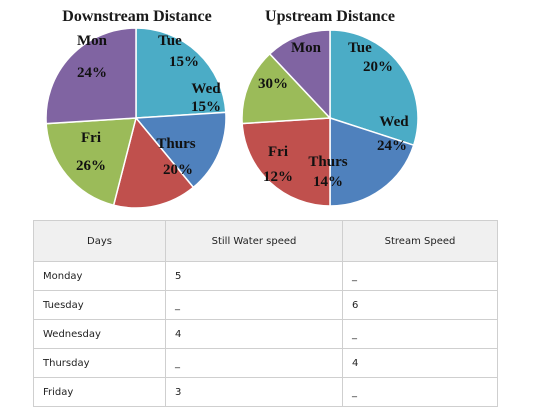  What do you see at coordinates (254, 334) in the screenshot?
I see `still-water-cell: 4` at bounding box center [254, 334].